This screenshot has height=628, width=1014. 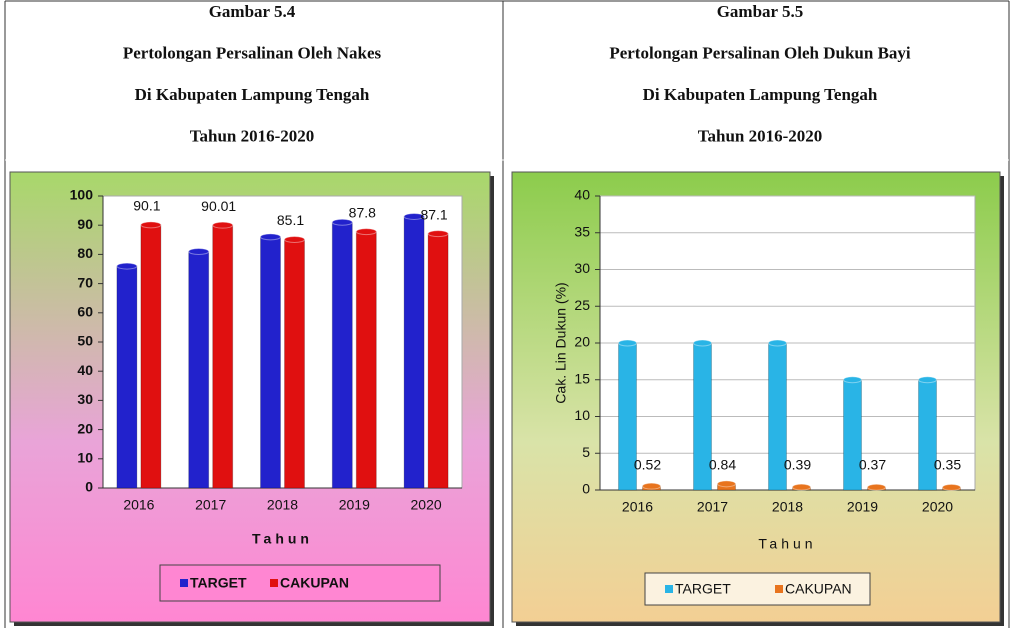 I want to click on y-tick-label: 35, so click(x=582, y=231).